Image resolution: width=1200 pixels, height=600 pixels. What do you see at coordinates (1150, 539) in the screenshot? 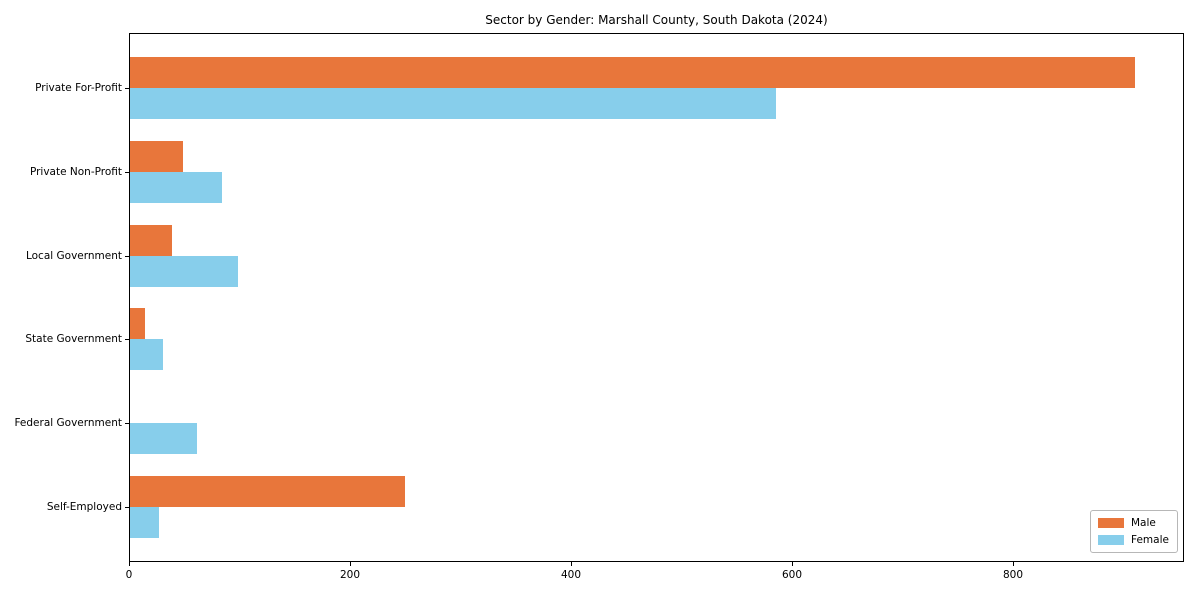
I see `legend-label-female: Female` at bounding box center [1150, 539].